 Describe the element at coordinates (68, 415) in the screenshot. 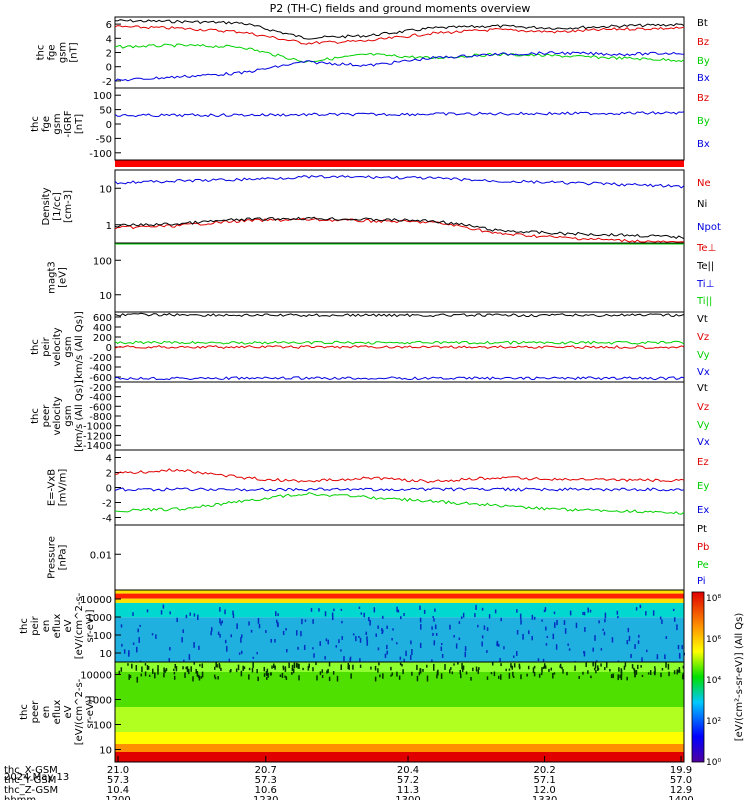

I see `y-axis-label-line: gsm` at that location.